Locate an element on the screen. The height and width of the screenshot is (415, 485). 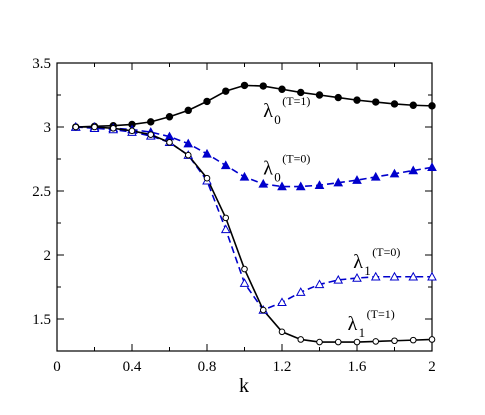
x-axis-label: k is located at coordinates (244, 386).